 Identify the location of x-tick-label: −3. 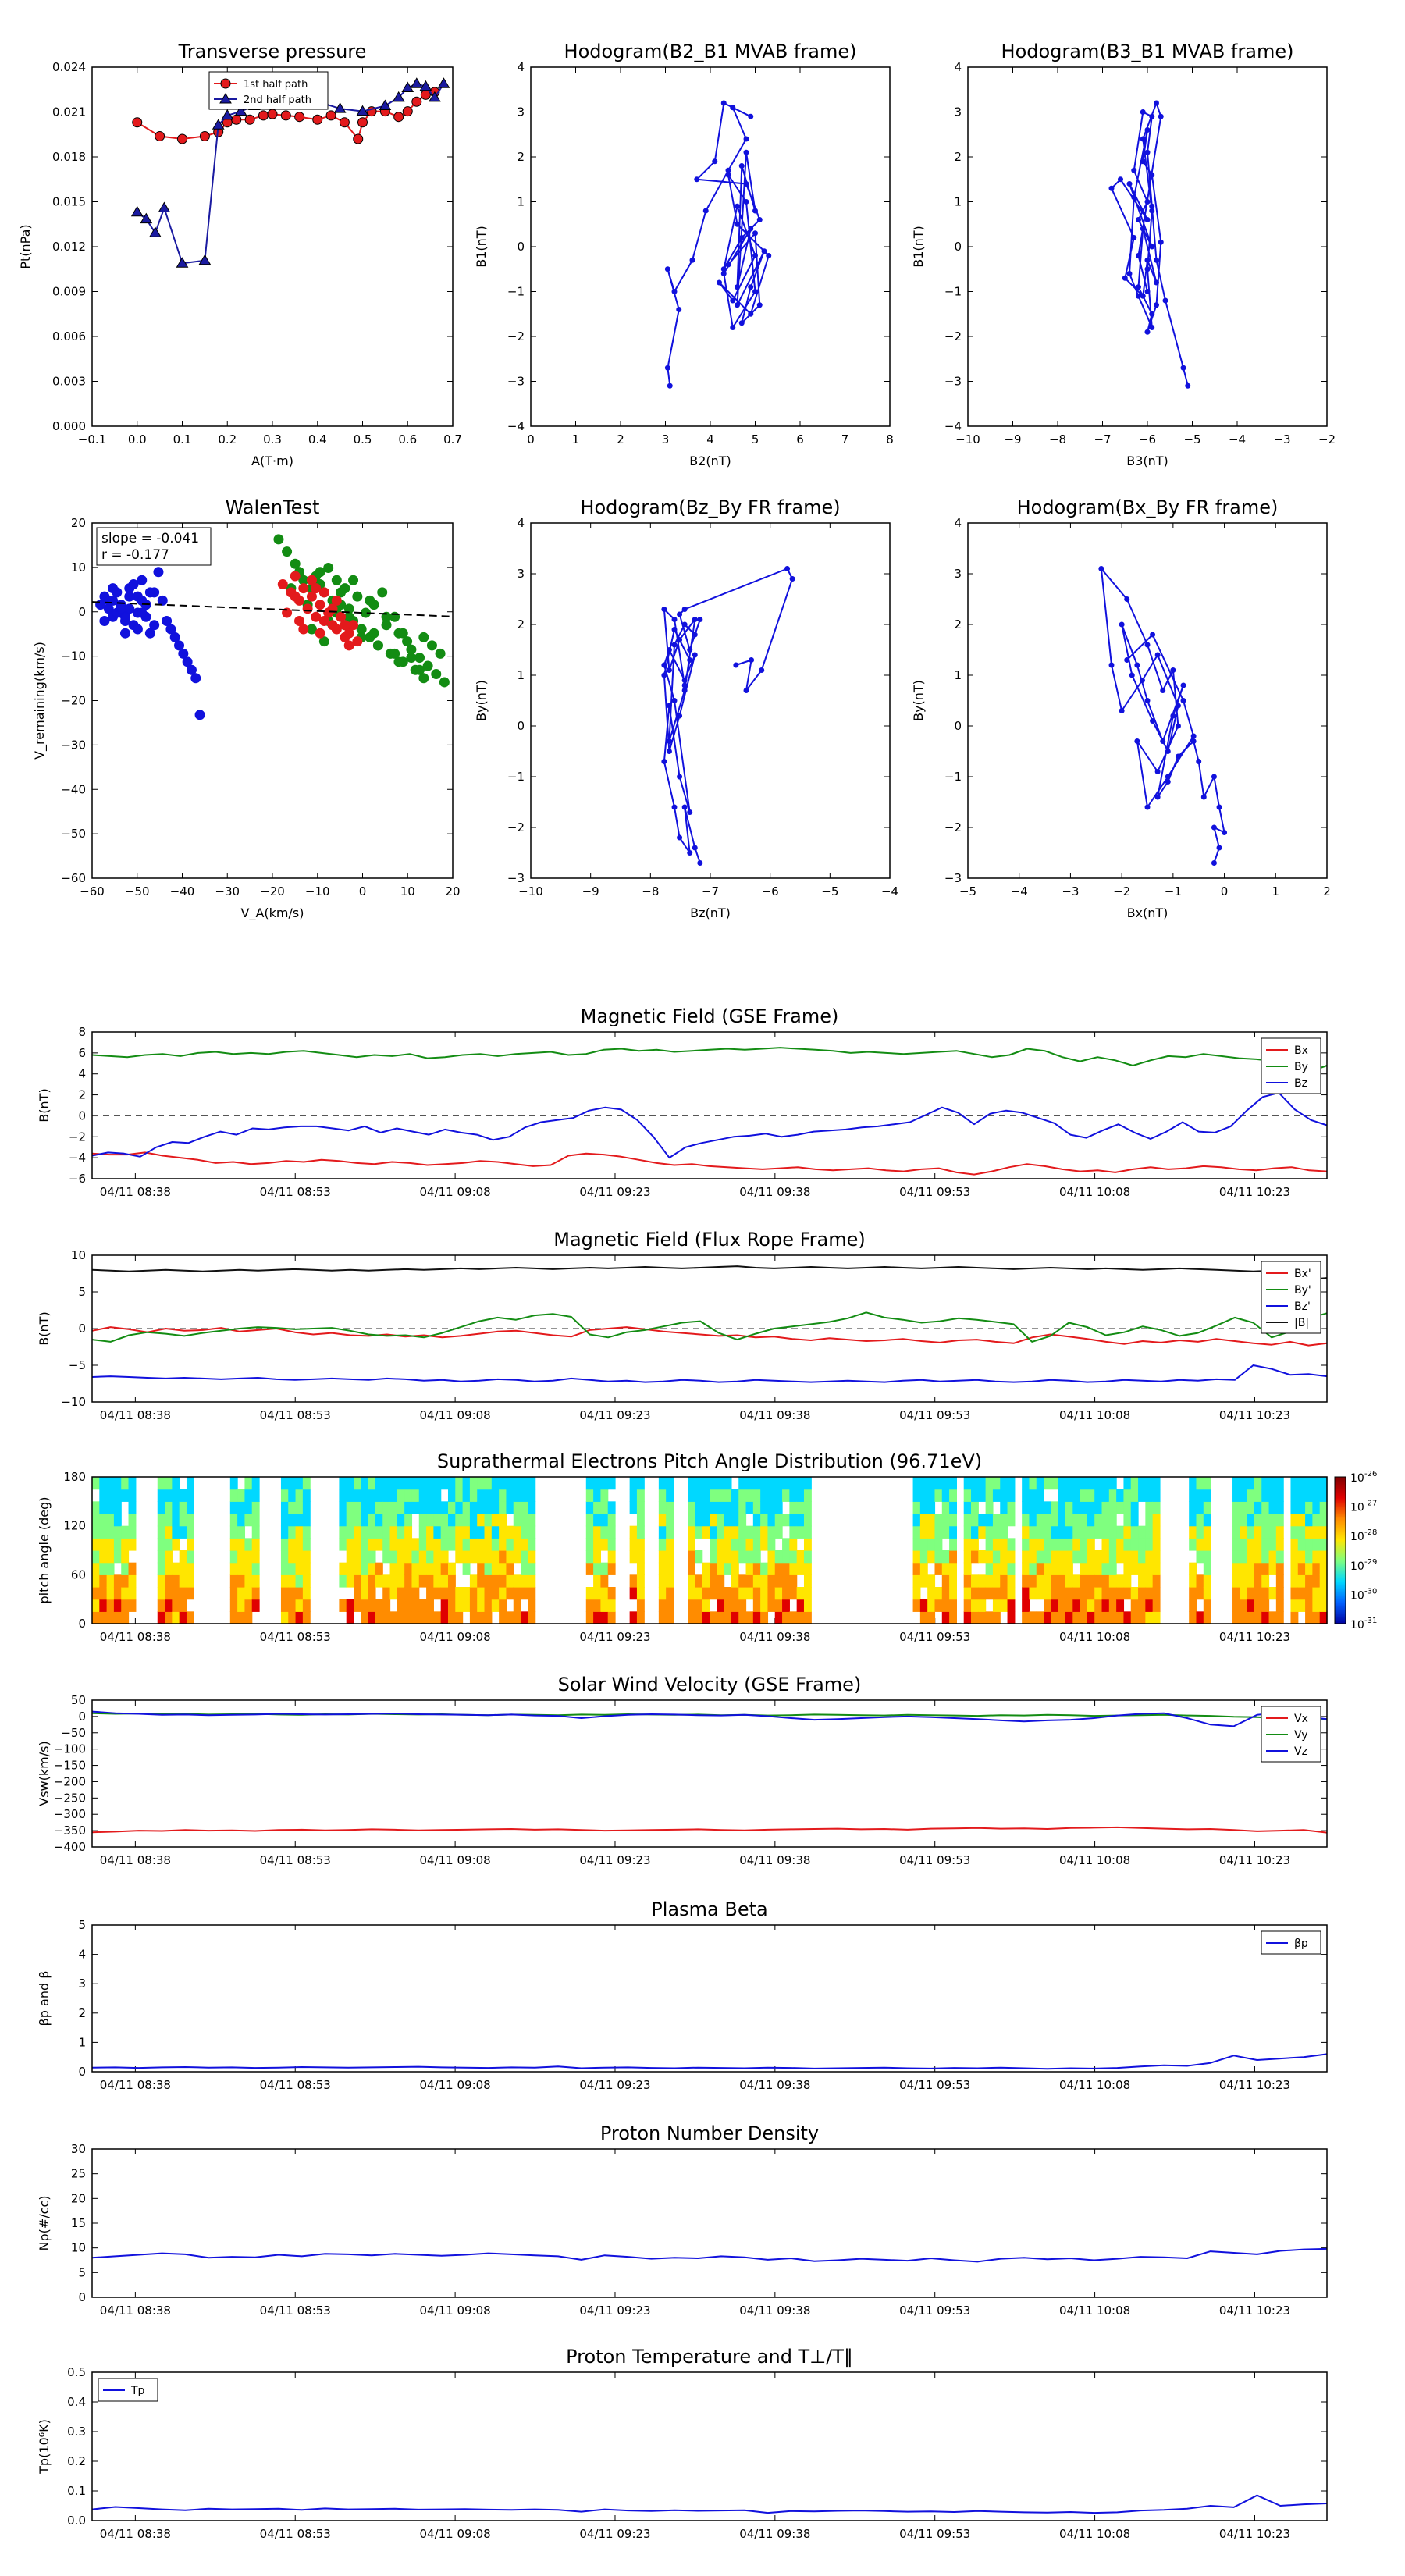
(1282, 439).